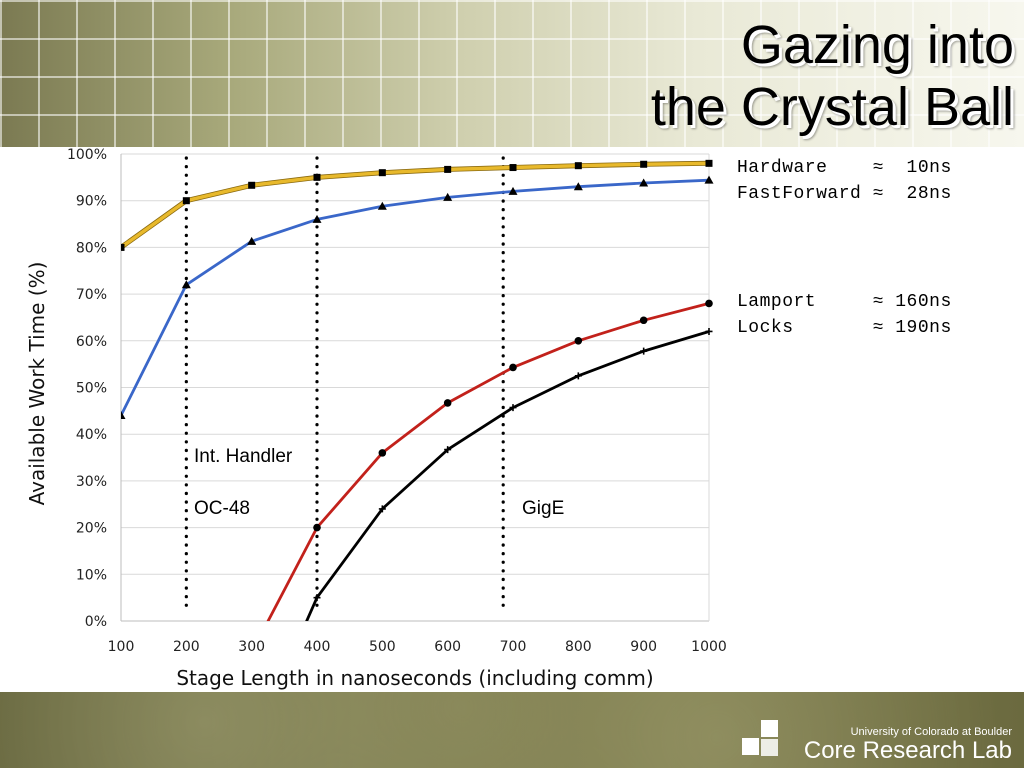 This screenshot has height=768, width=1024. Describe the element at coordinates (91, 435) in the screenshot. I see `y-tick-label: 40%` at that location.